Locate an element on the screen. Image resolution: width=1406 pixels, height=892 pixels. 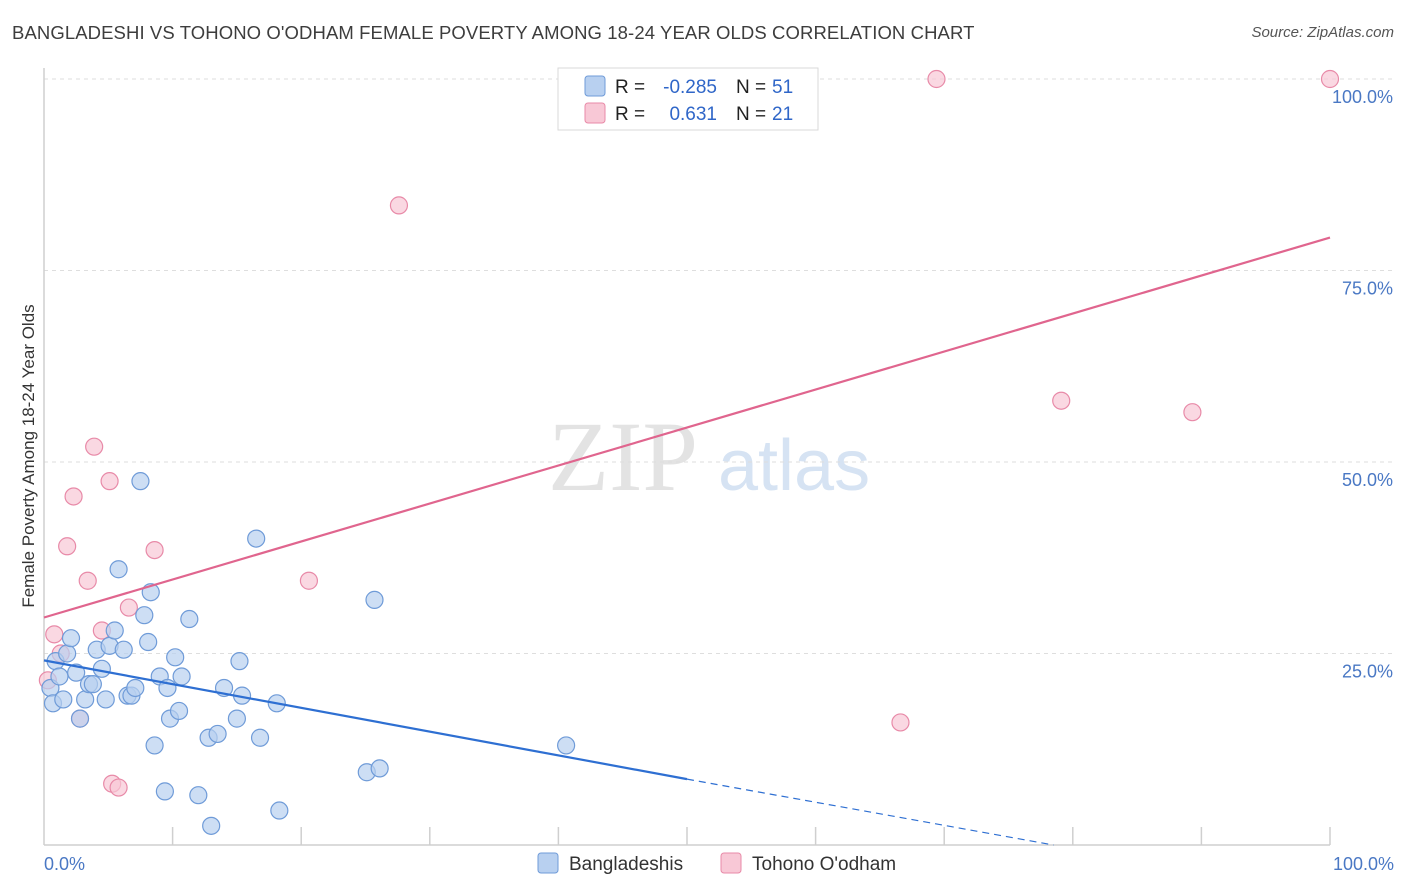
legend-label-bangladeshis: Bangladeshis is located at coordinates (626, 864).